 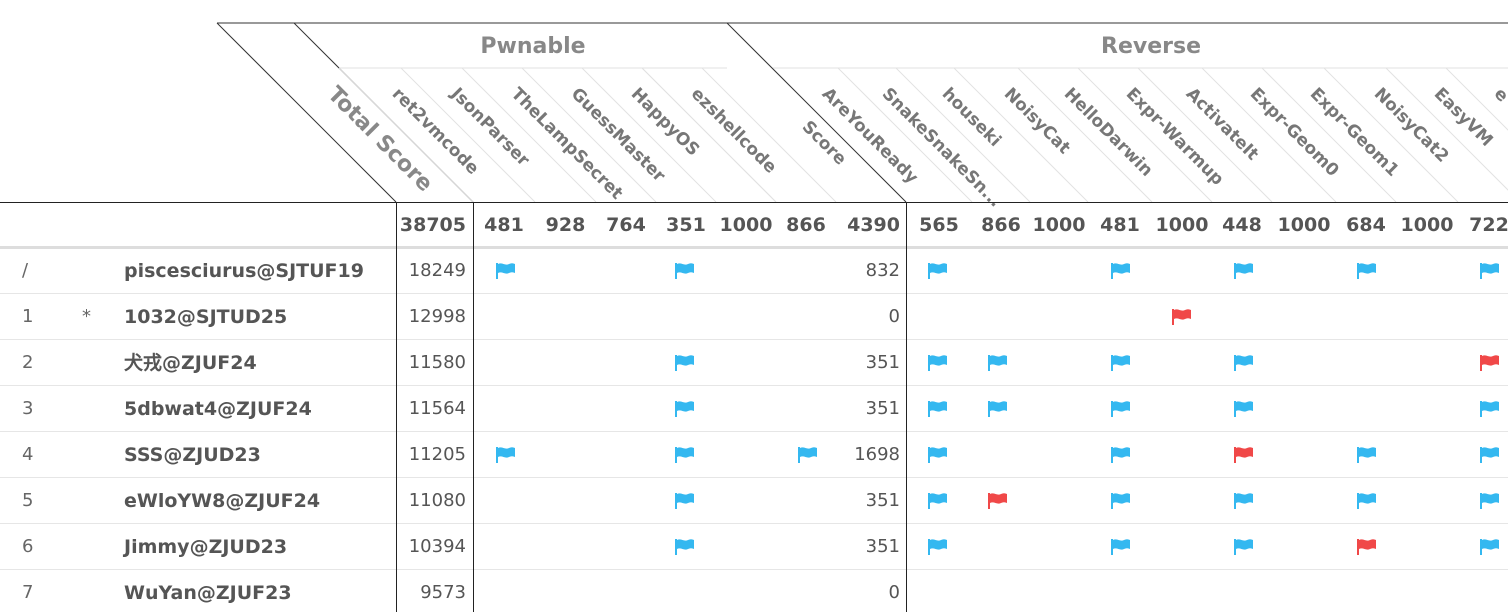 I want to click on rank-star: *, so click(x=86, y=316).